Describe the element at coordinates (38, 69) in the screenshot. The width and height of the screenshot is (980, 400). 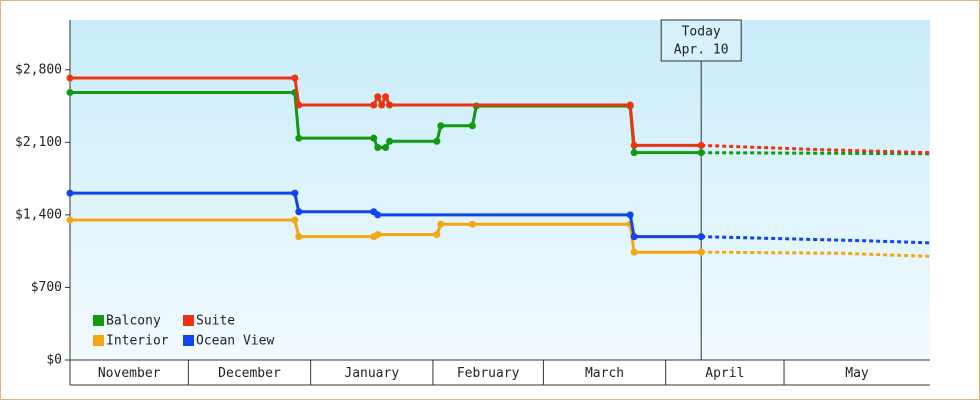
I see `y-tick-label: $2,800` at that location.